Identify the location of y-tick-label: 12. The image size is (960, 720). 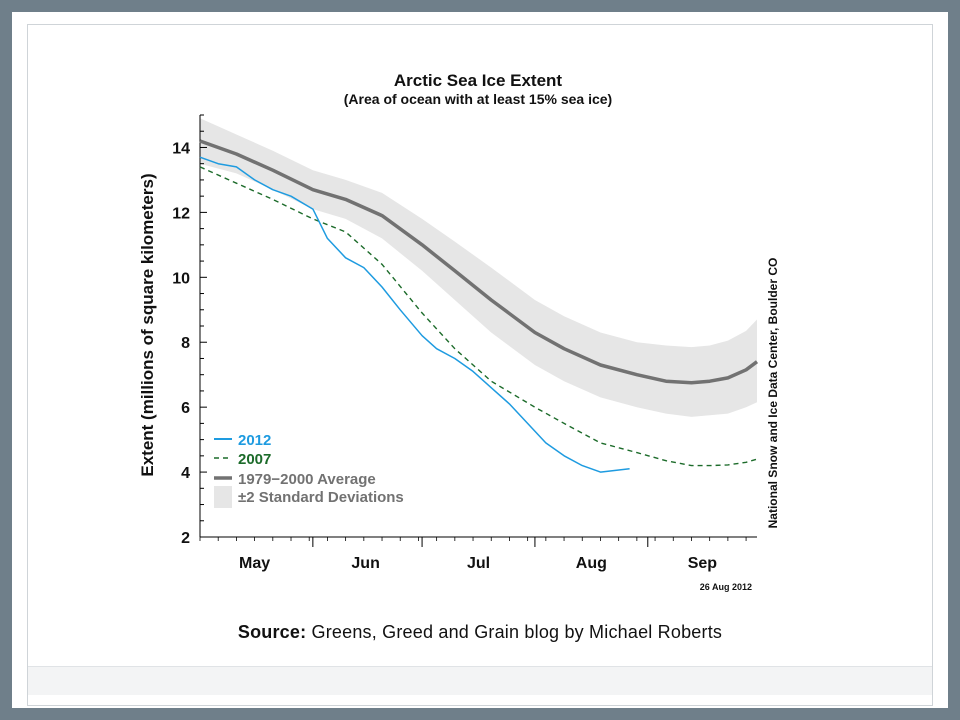
(181, 213).